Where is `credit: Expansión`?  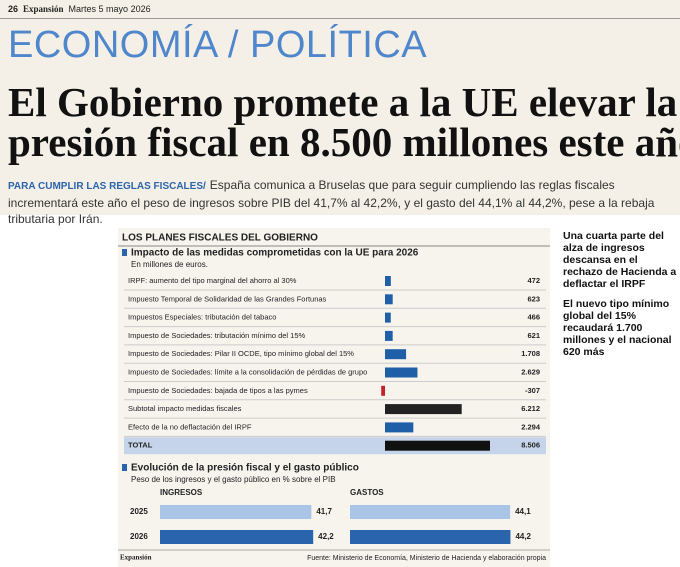
credit: Expansión is located at coordinates (136, 558).